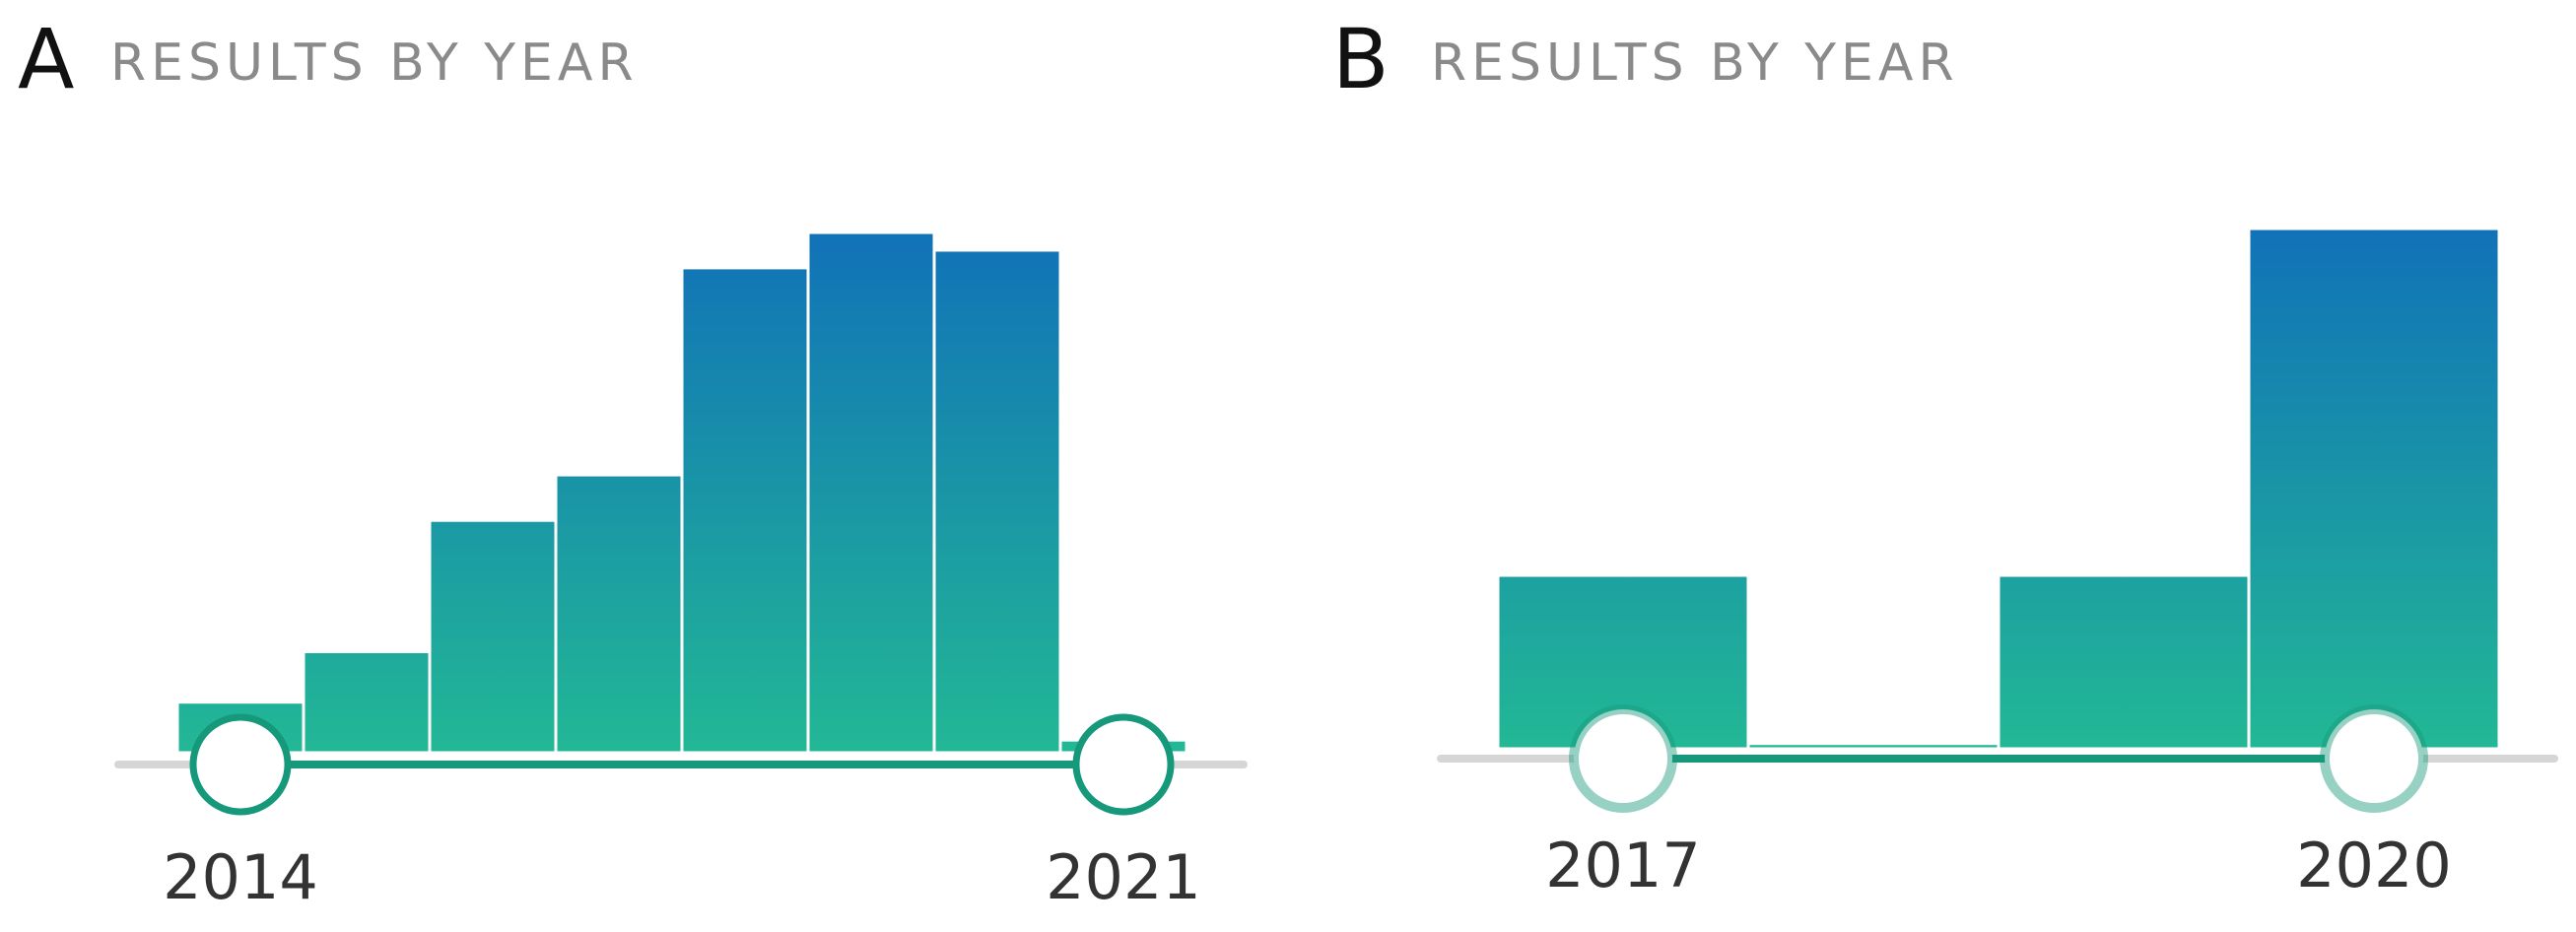 The width and height of the screenshot is (2576, 932). Describe the element at coordinates (493, 636) in the screenshot. I see `bar-2016` at that location.